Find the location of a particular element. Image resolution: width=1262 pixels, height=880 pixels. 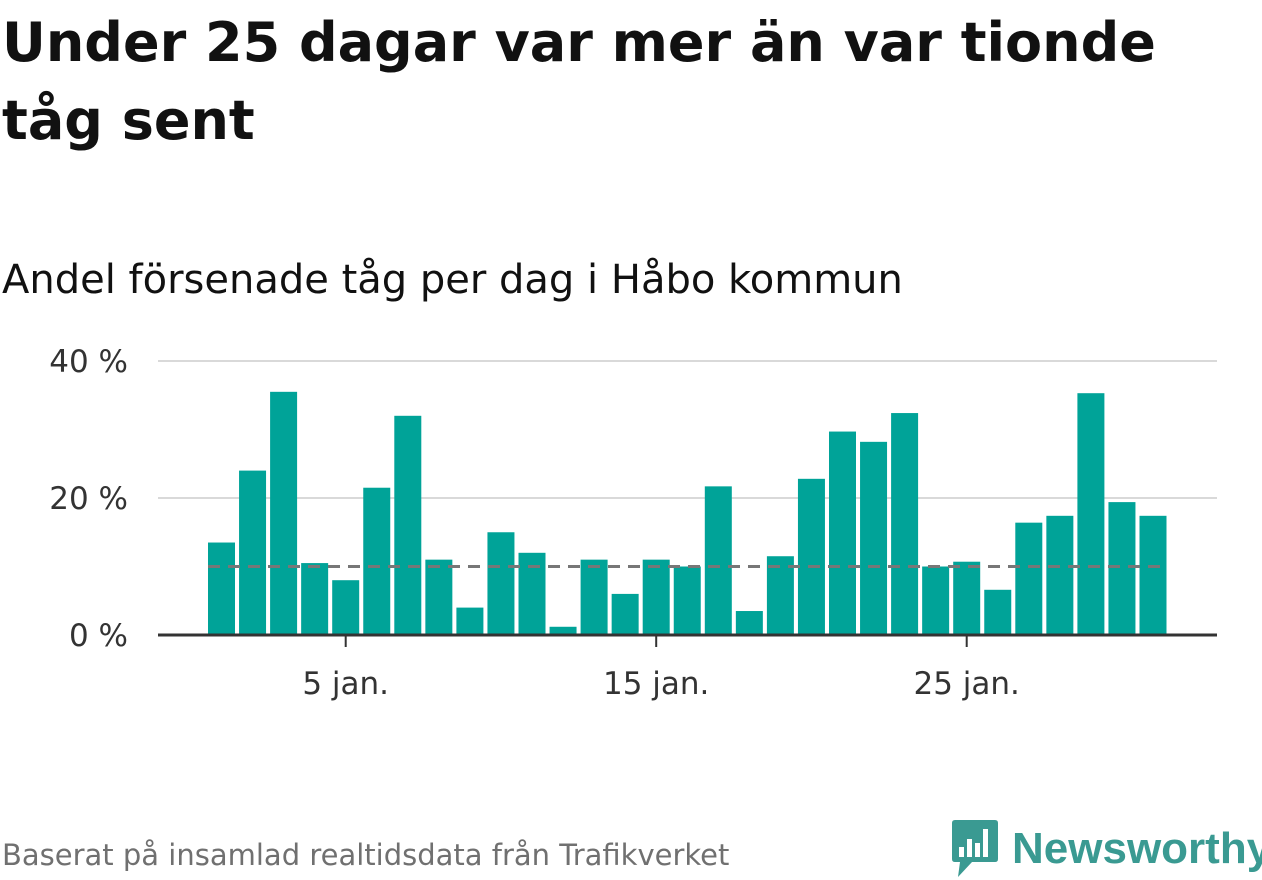

x-tick-label: 5 jan. is located at coordinates (345, 684).